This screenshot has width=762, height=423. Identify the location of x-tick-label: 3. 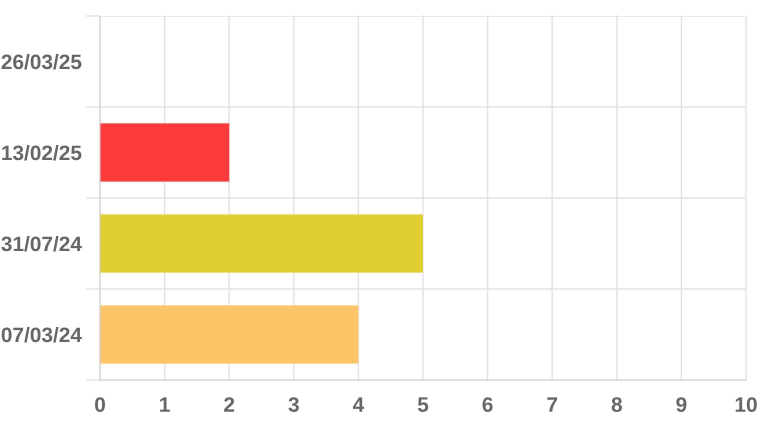
(293, 404).